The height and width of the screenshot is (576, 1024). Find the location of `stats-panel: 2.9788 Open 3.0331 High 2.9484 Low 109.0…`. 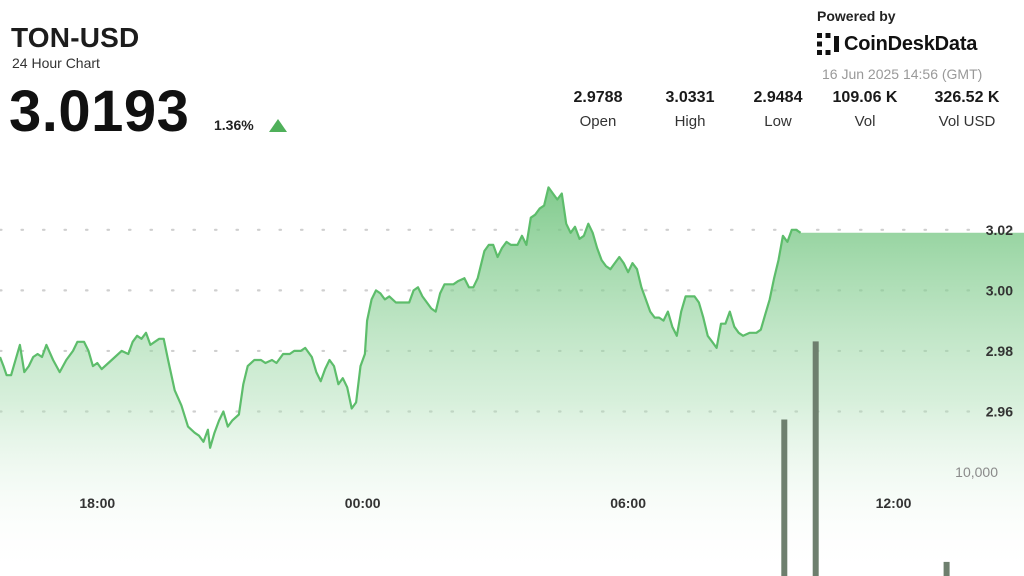

stats-panel: 2.9788 Open 3.0331 High 2.9484 Low 109.0… is located at coordinates (782, 112).